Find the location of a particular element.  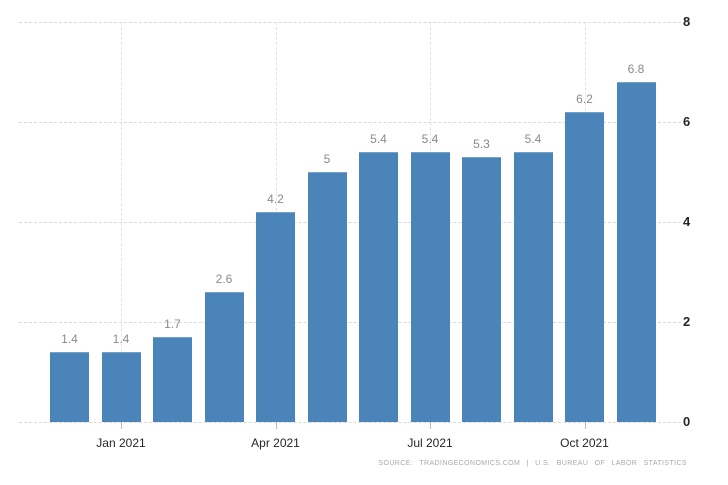

bar-jan-2021 is located at coordinates (121, 387).